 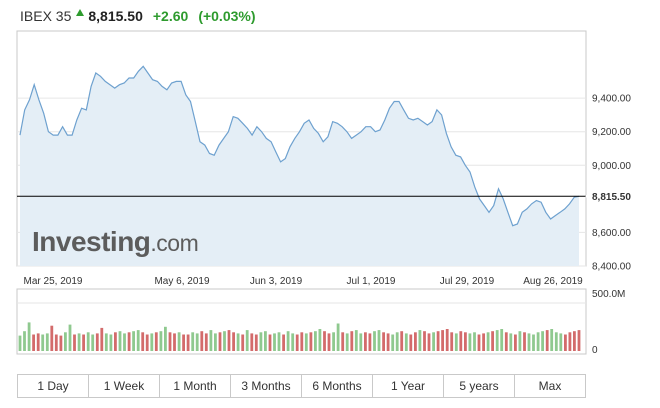 I want to click on y-tick-label: 9,400.00, so click(x=611, y=99).